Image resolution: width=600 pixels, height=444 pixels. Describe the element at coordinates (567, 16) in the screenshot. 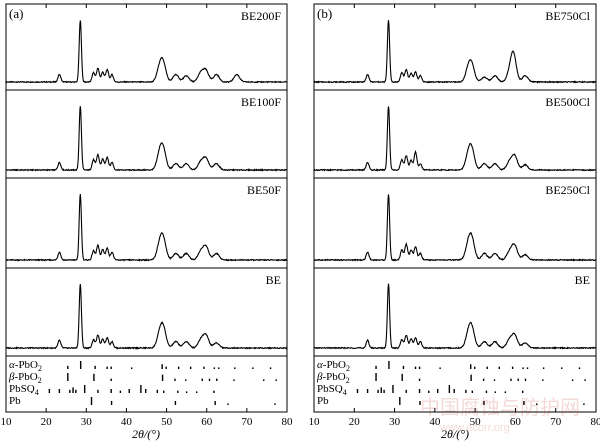

I see `series-label: BE750Cl` at that location.